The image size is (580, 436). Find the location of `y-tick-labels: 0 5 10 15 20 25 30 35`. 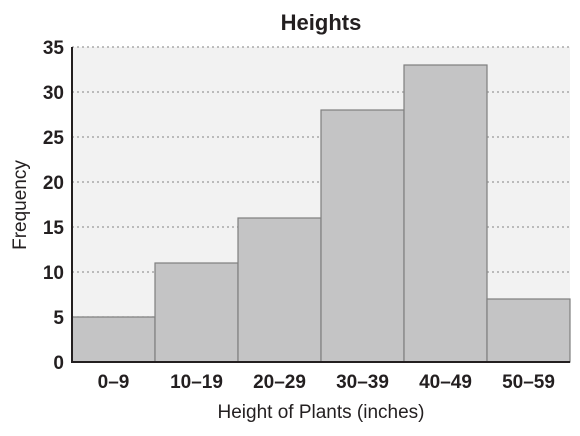

y-tick-labels: 0 5 10 15 20 25 30 35 is located at coordinates (54, 206).